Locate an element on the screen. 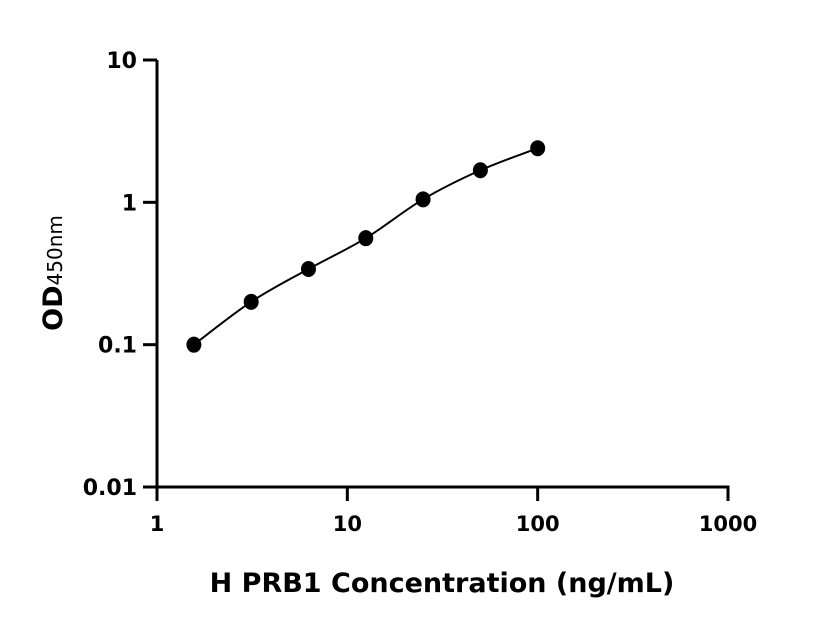 The width and height of the screenshot is (816, 644). x-tick-label: 100 is located at coordinates (538, 524).